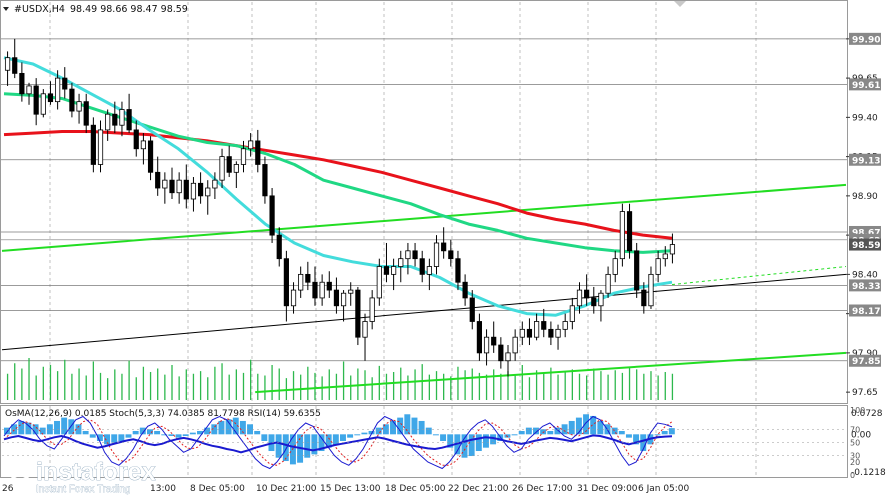 The height and width of the screenshot is (497, 888). I want to click on watermark-tagline: Instant Forex Trading, so click(83, 489).